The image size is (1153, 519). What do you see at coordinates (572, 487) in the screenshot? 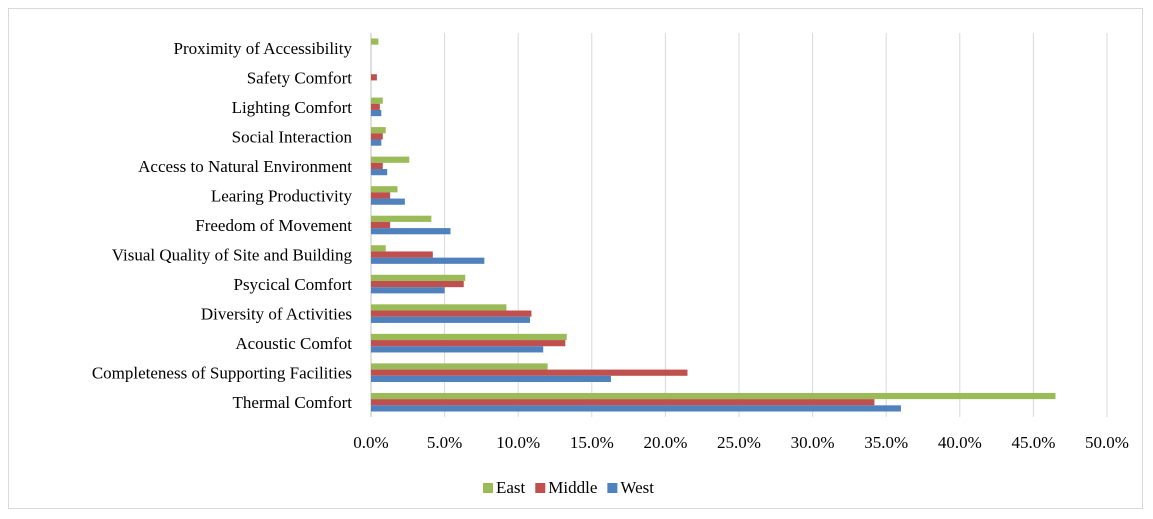
I see `legend-label-middle: Middle` at bounding box center [572, 487].